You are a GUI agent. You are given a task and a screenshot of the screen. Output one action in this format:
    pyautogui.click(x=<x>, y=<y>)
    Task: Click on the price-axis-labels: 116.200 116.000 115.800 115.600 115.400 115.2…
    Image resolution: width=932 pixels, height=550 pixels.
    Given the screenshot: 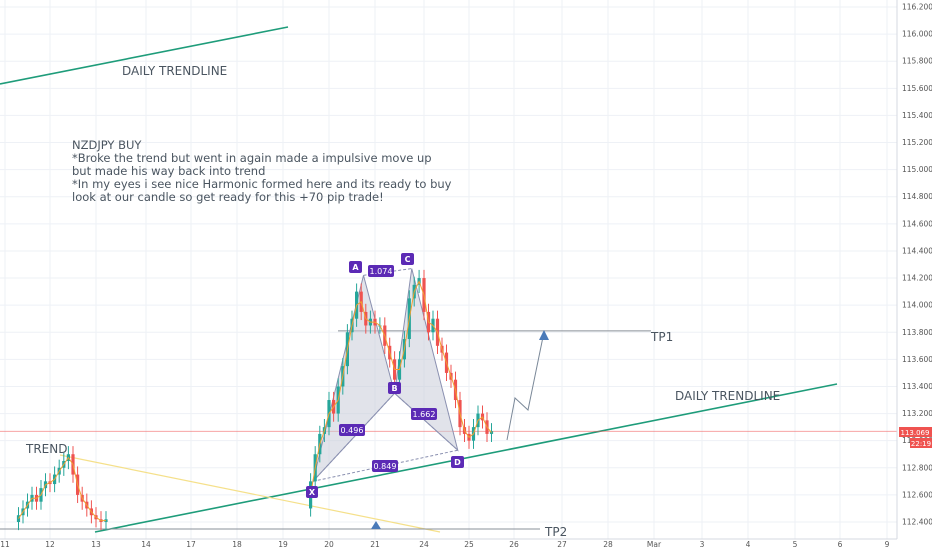 What is the action you would take?
    pyautogui.click(x=917, y=265)
    